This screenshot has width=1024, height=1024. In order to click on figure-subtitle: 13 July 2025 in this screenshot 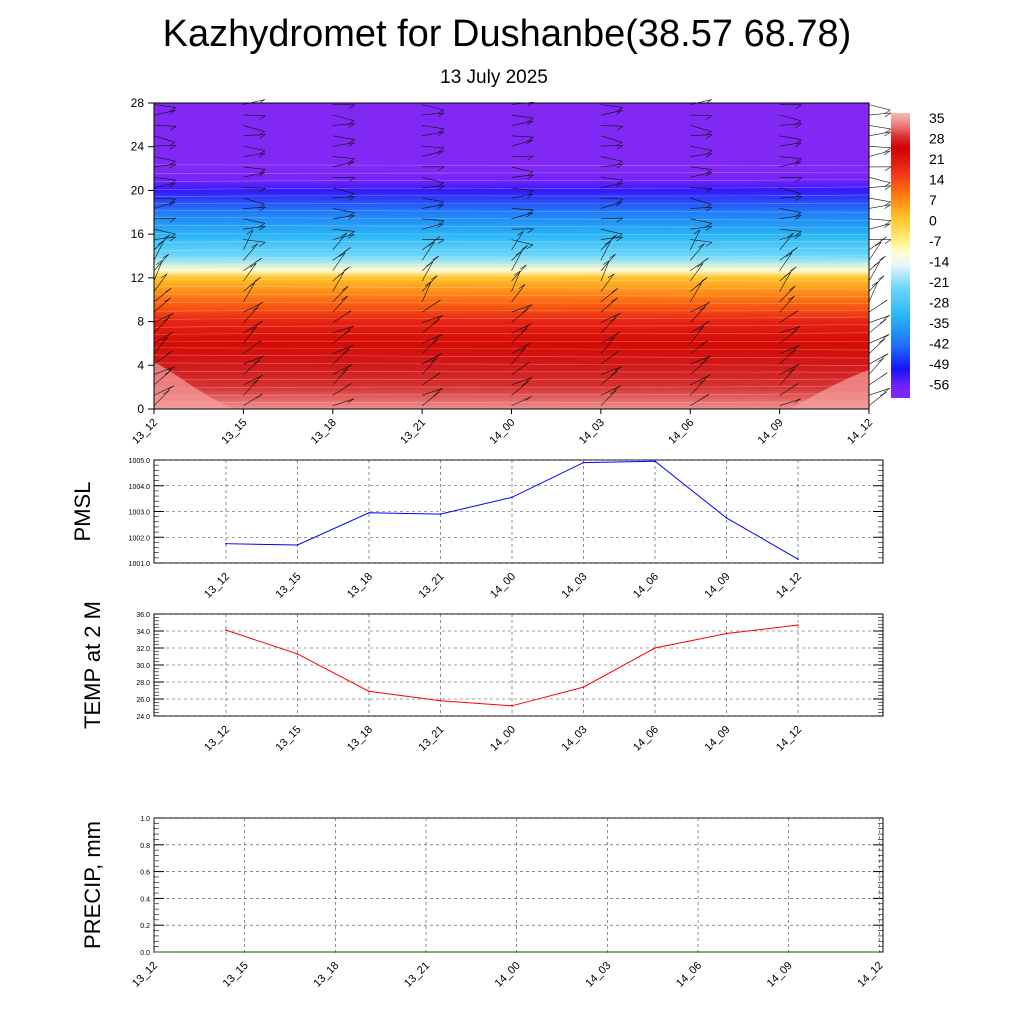, I will do `click(494, 77)`.